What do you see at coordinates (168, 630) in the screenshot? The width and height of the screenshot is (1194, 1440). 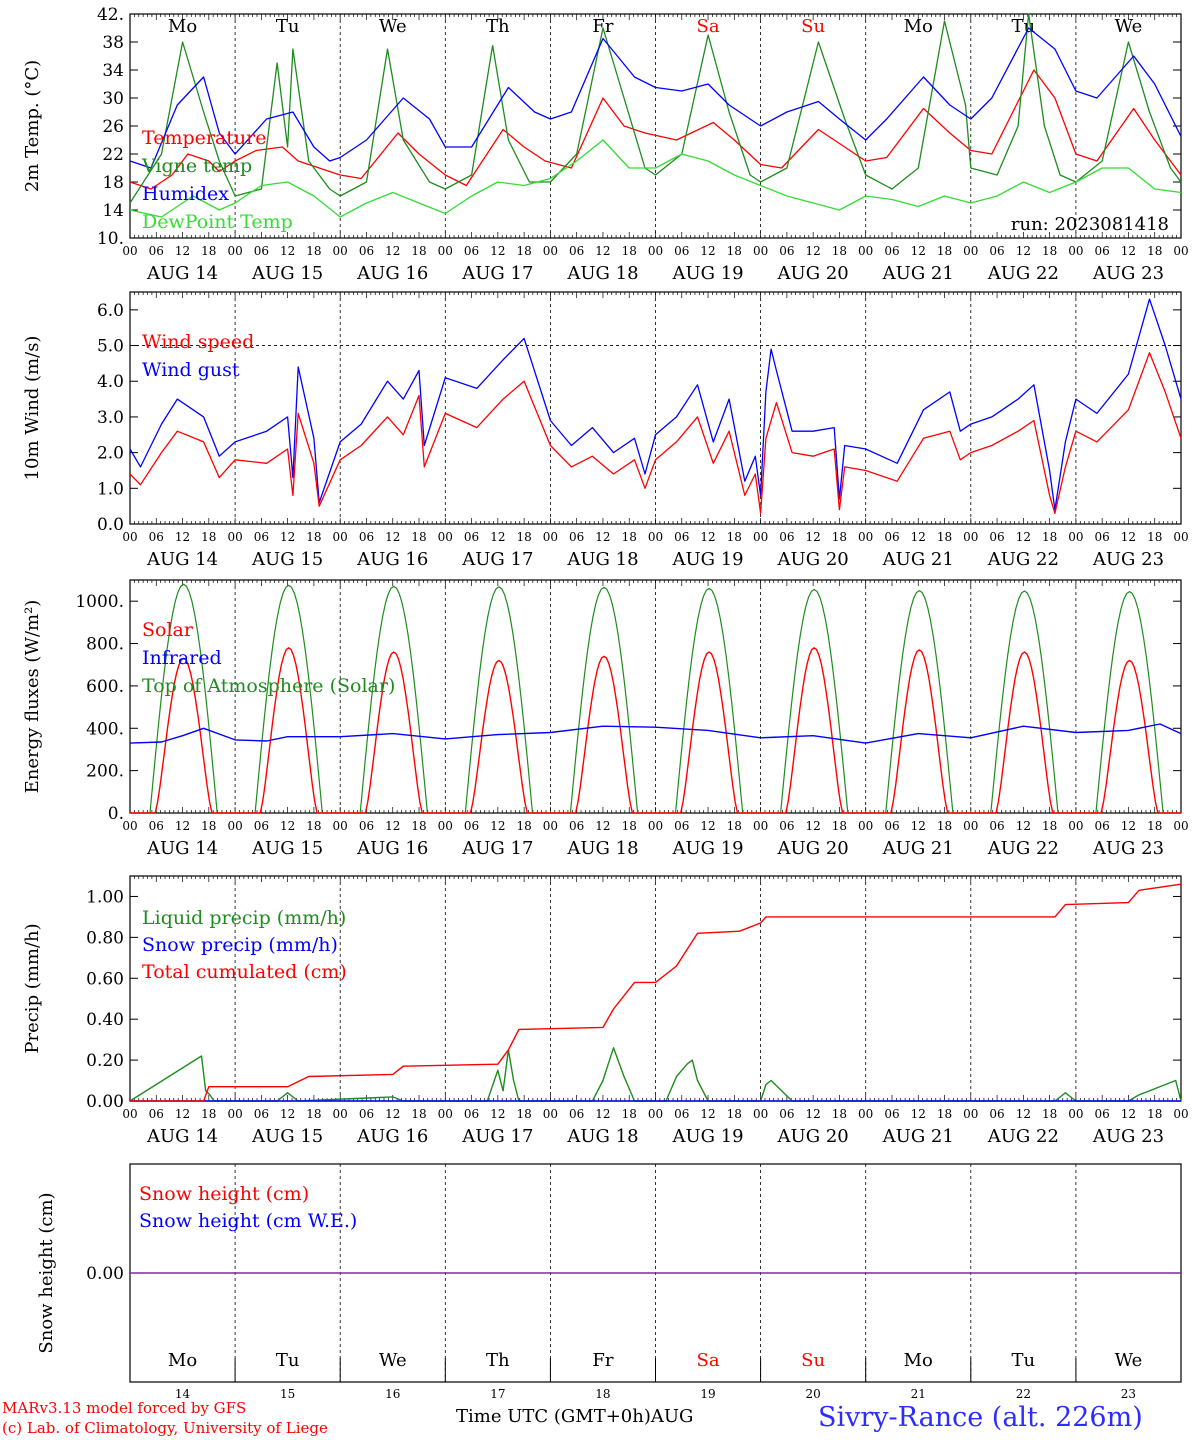 I see `legend-entry: Solar` at bounding box center [168, 630].